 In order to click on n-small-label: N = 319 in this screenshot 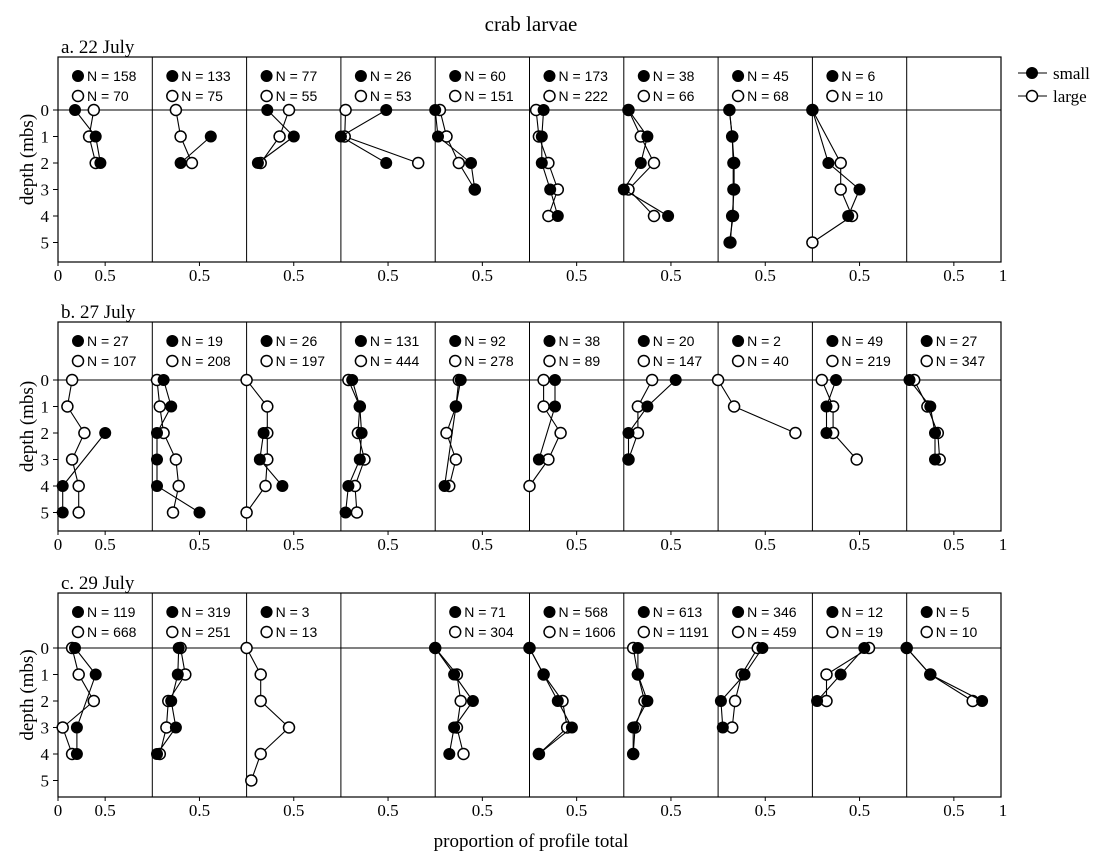, I will do `click(206, 612)`.